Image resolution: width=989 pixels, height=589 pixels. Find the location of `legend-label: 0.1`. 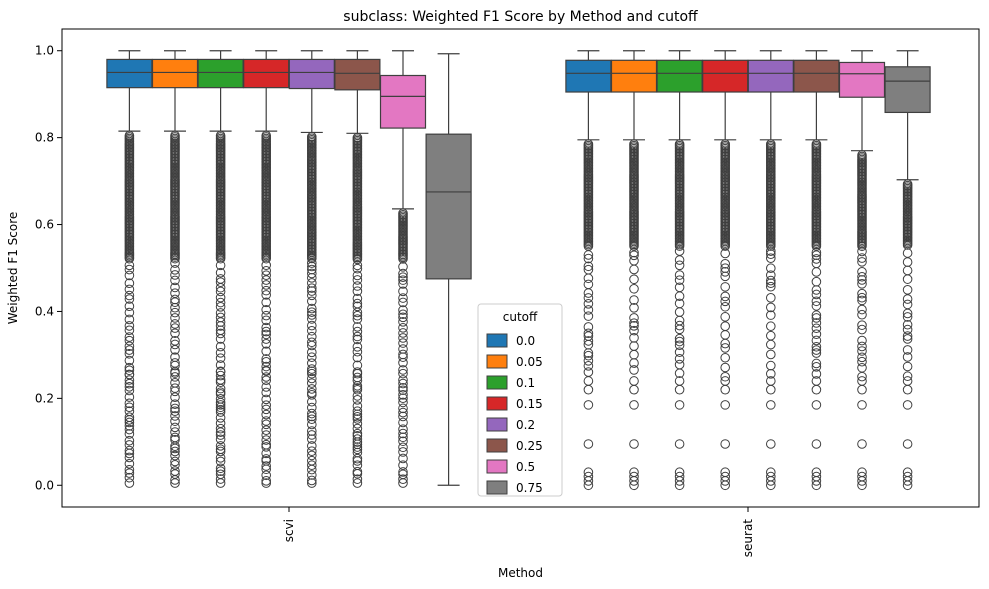

legend-label: 0.1 is located at coordinates (525, 383).